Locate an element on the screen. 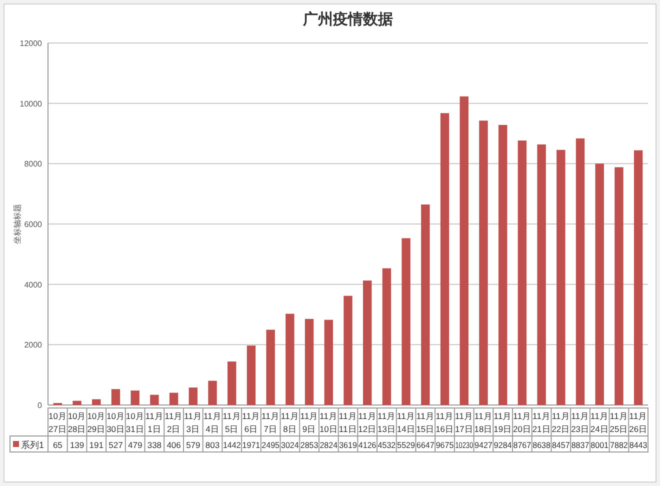 The height and width of the screenshot is (486, 660). legend-label: 系列1 is located at coordinates (32, 445).